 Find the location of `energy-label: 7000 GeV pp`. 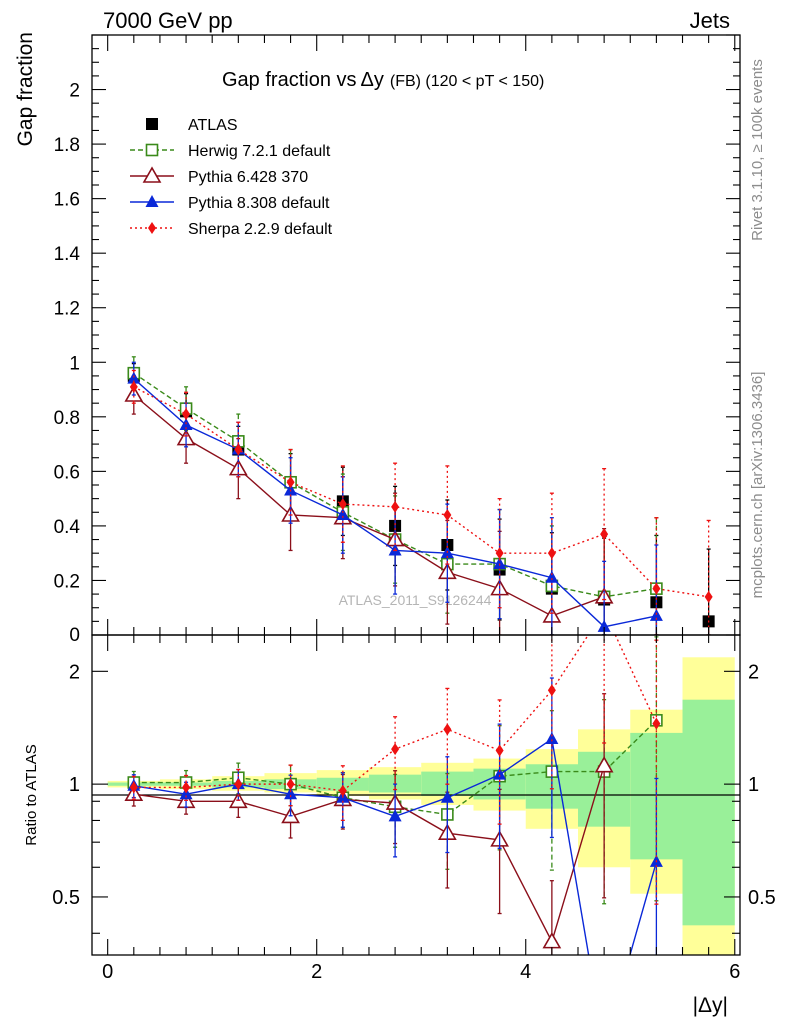

energy-label: 7000 GeV pp is located at coordinates (168, 20).